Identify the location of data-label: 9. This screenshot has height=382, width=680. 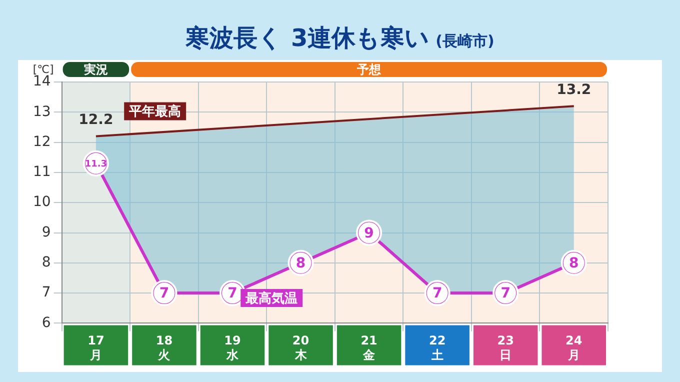
(369, 233).